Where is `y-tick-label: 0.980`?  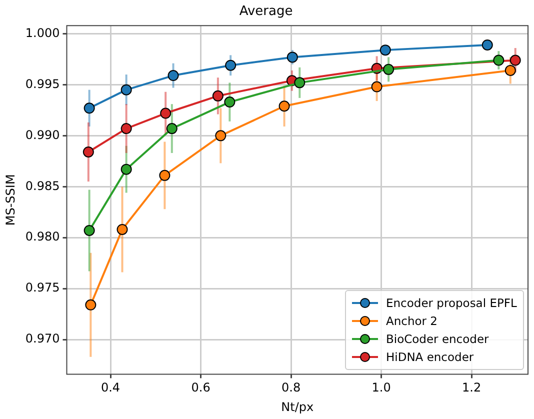
y-tick-label: 0.980 is located at coordinates (42, 237).